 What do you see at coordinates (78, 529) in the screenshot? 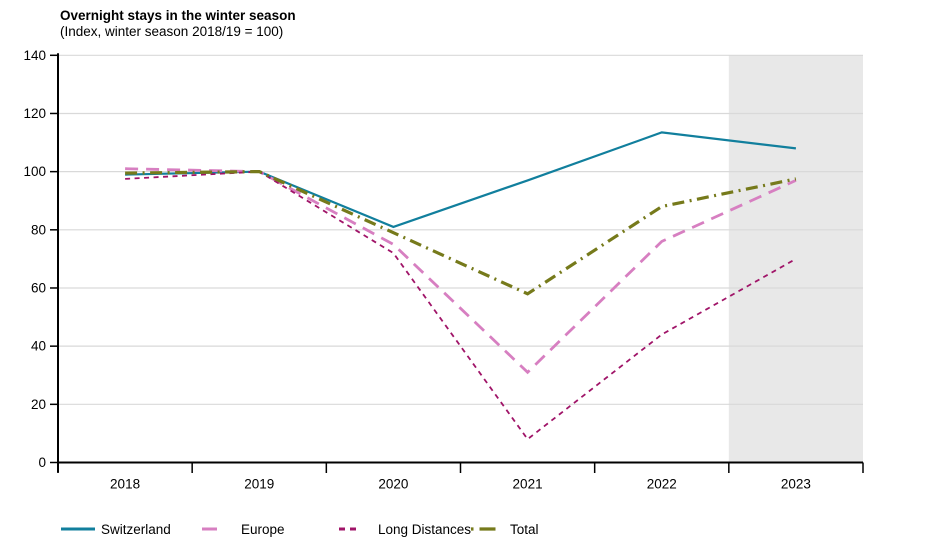
I see `legend-swatch-switzerland` at bounding box center [78, 529].